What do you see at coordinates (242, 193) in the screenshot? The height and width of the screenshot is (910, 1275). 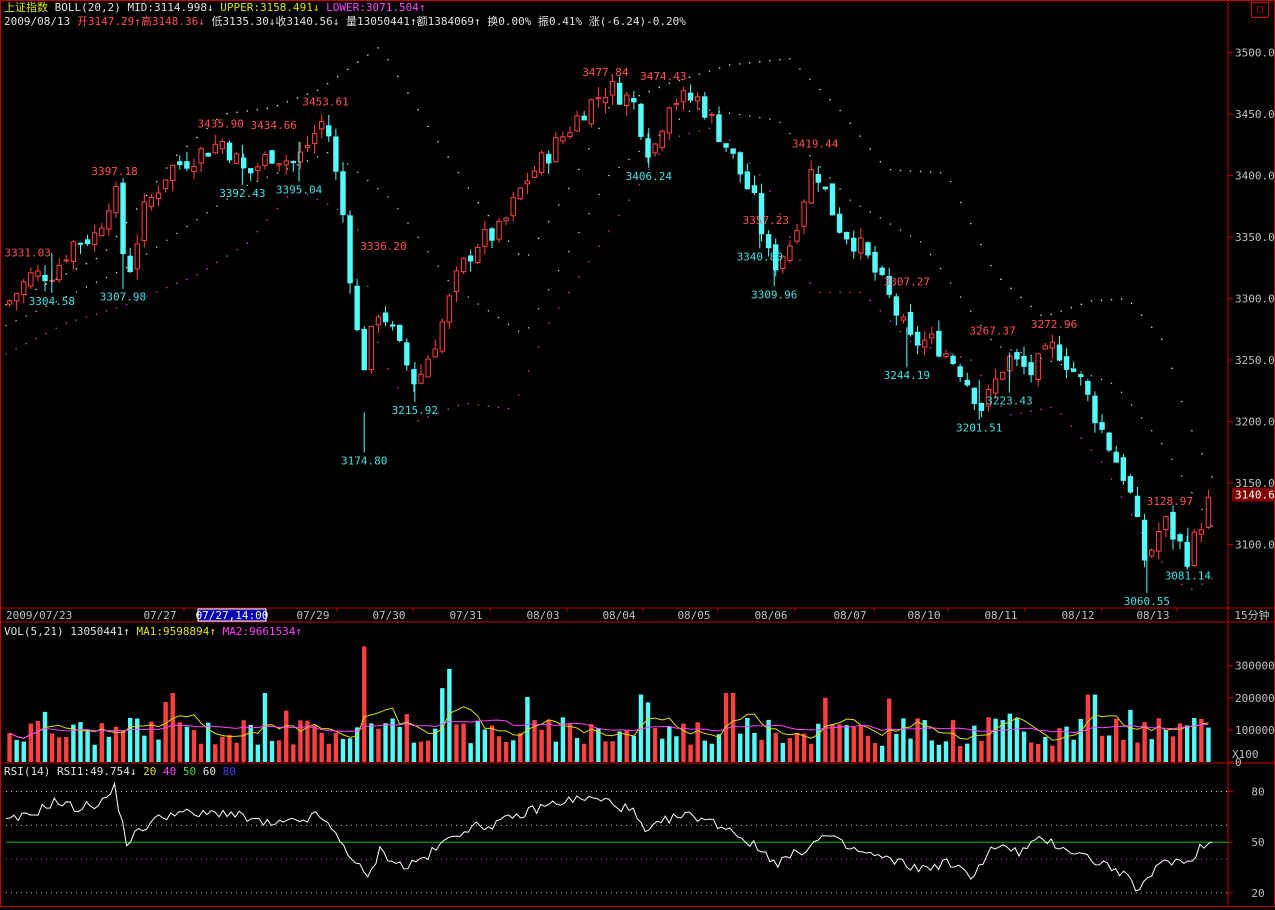 I see `annotation-low-label: 3392.43` at bounding box center [242, 193].